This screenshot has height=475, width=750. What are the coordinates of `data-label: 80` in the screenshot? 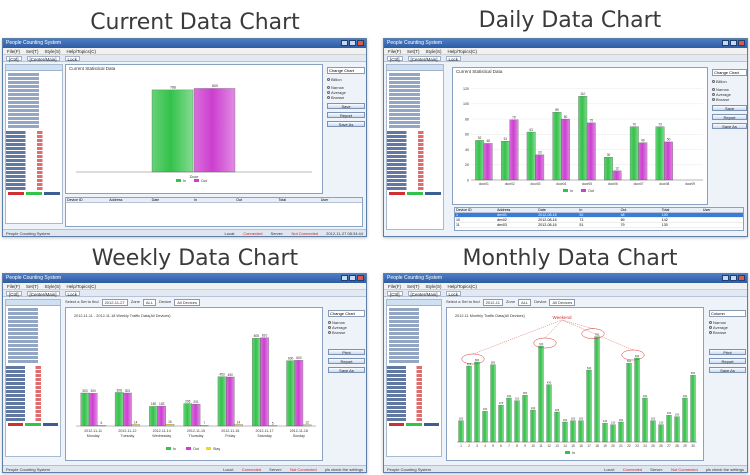 It's located at (566, 117).